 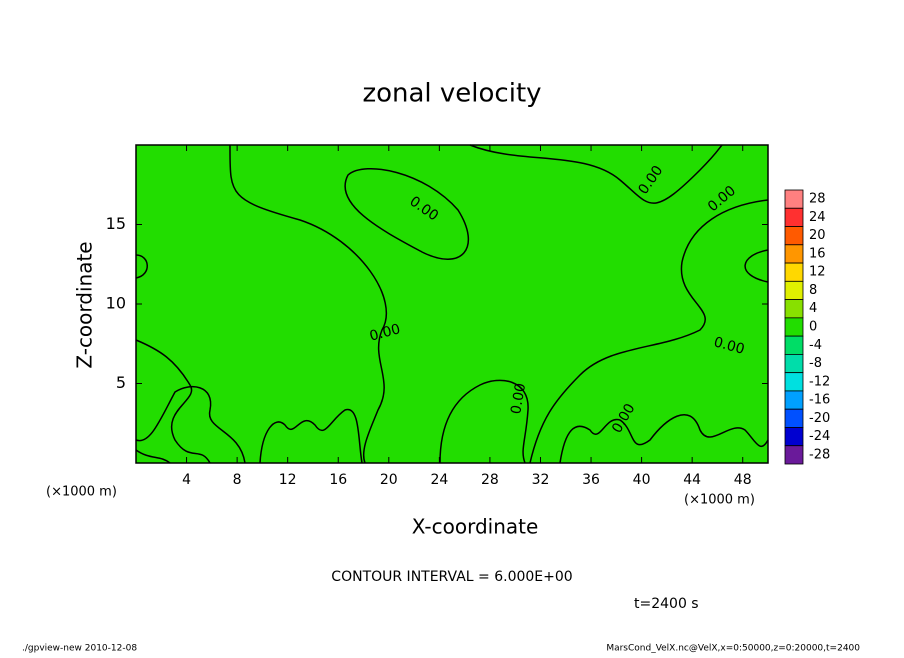 I want to click on x-tick-label: 32, so click(x=541, y=480).